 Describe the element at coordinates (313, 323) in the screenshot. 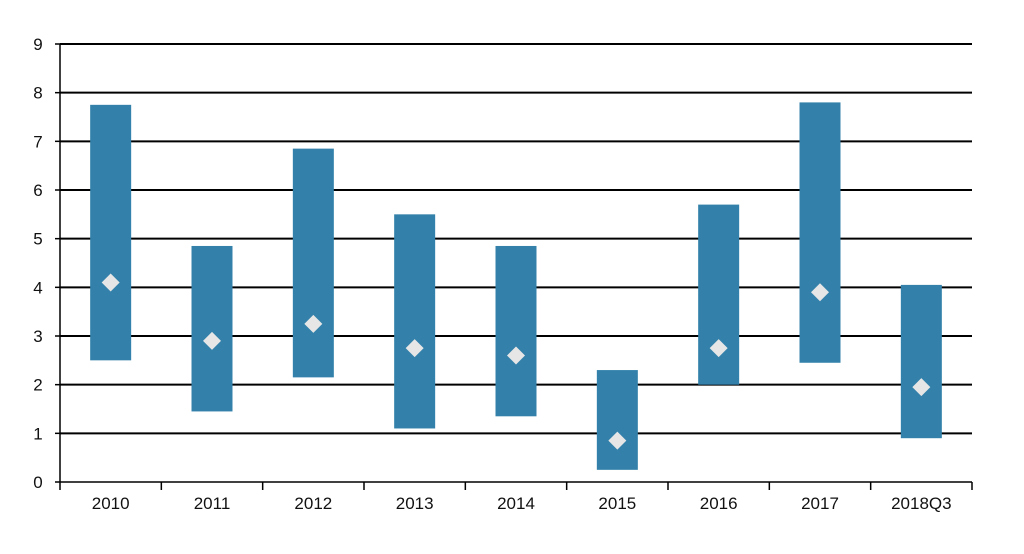

I see `diamond-marker-2012` at that location.